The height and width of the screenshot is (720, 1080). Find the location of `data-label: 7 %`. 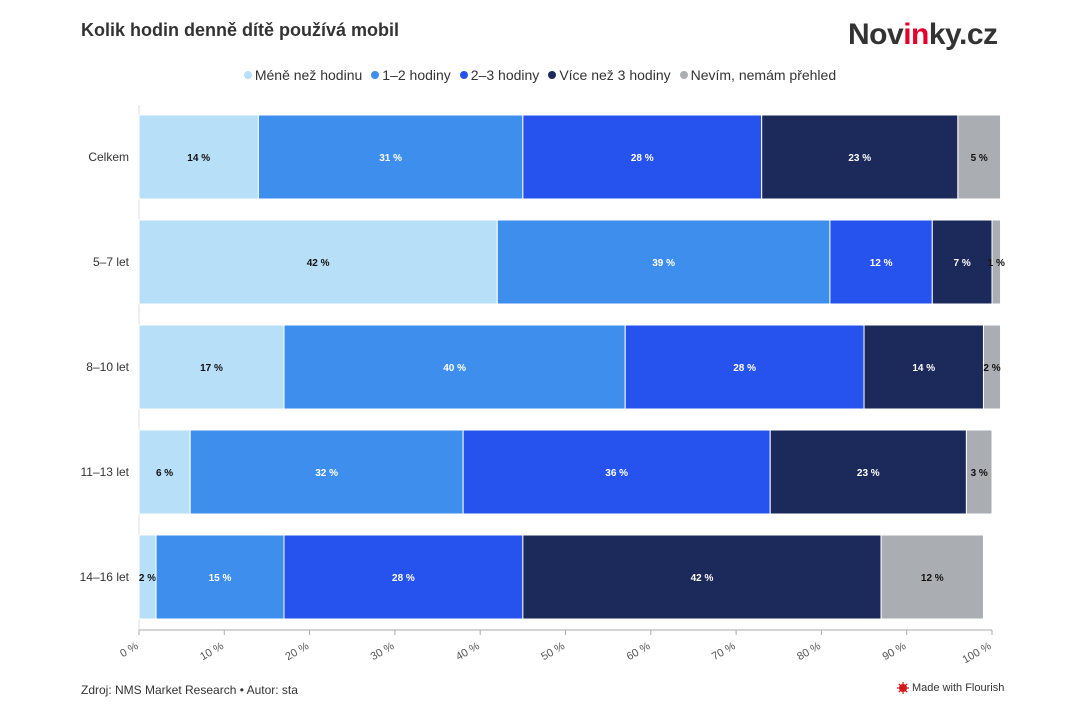

data-label: 7 % is located at coordinates (962, 263).